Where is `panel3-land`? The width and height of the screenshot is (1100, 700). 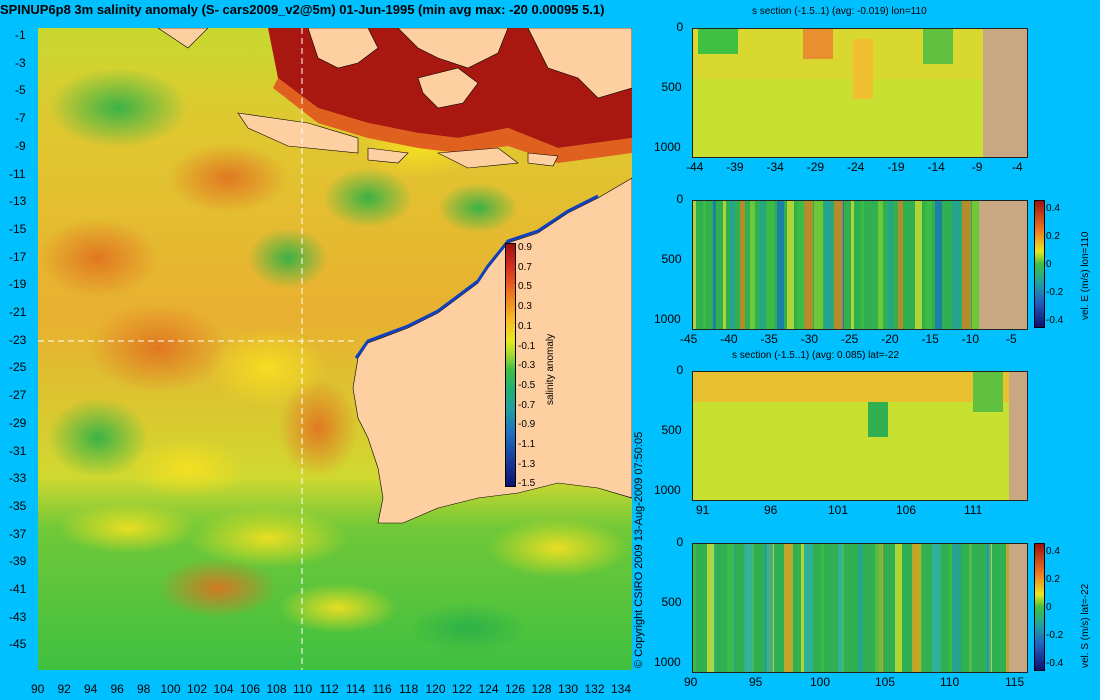
panel3-land is located at coordinates (1018, 436).